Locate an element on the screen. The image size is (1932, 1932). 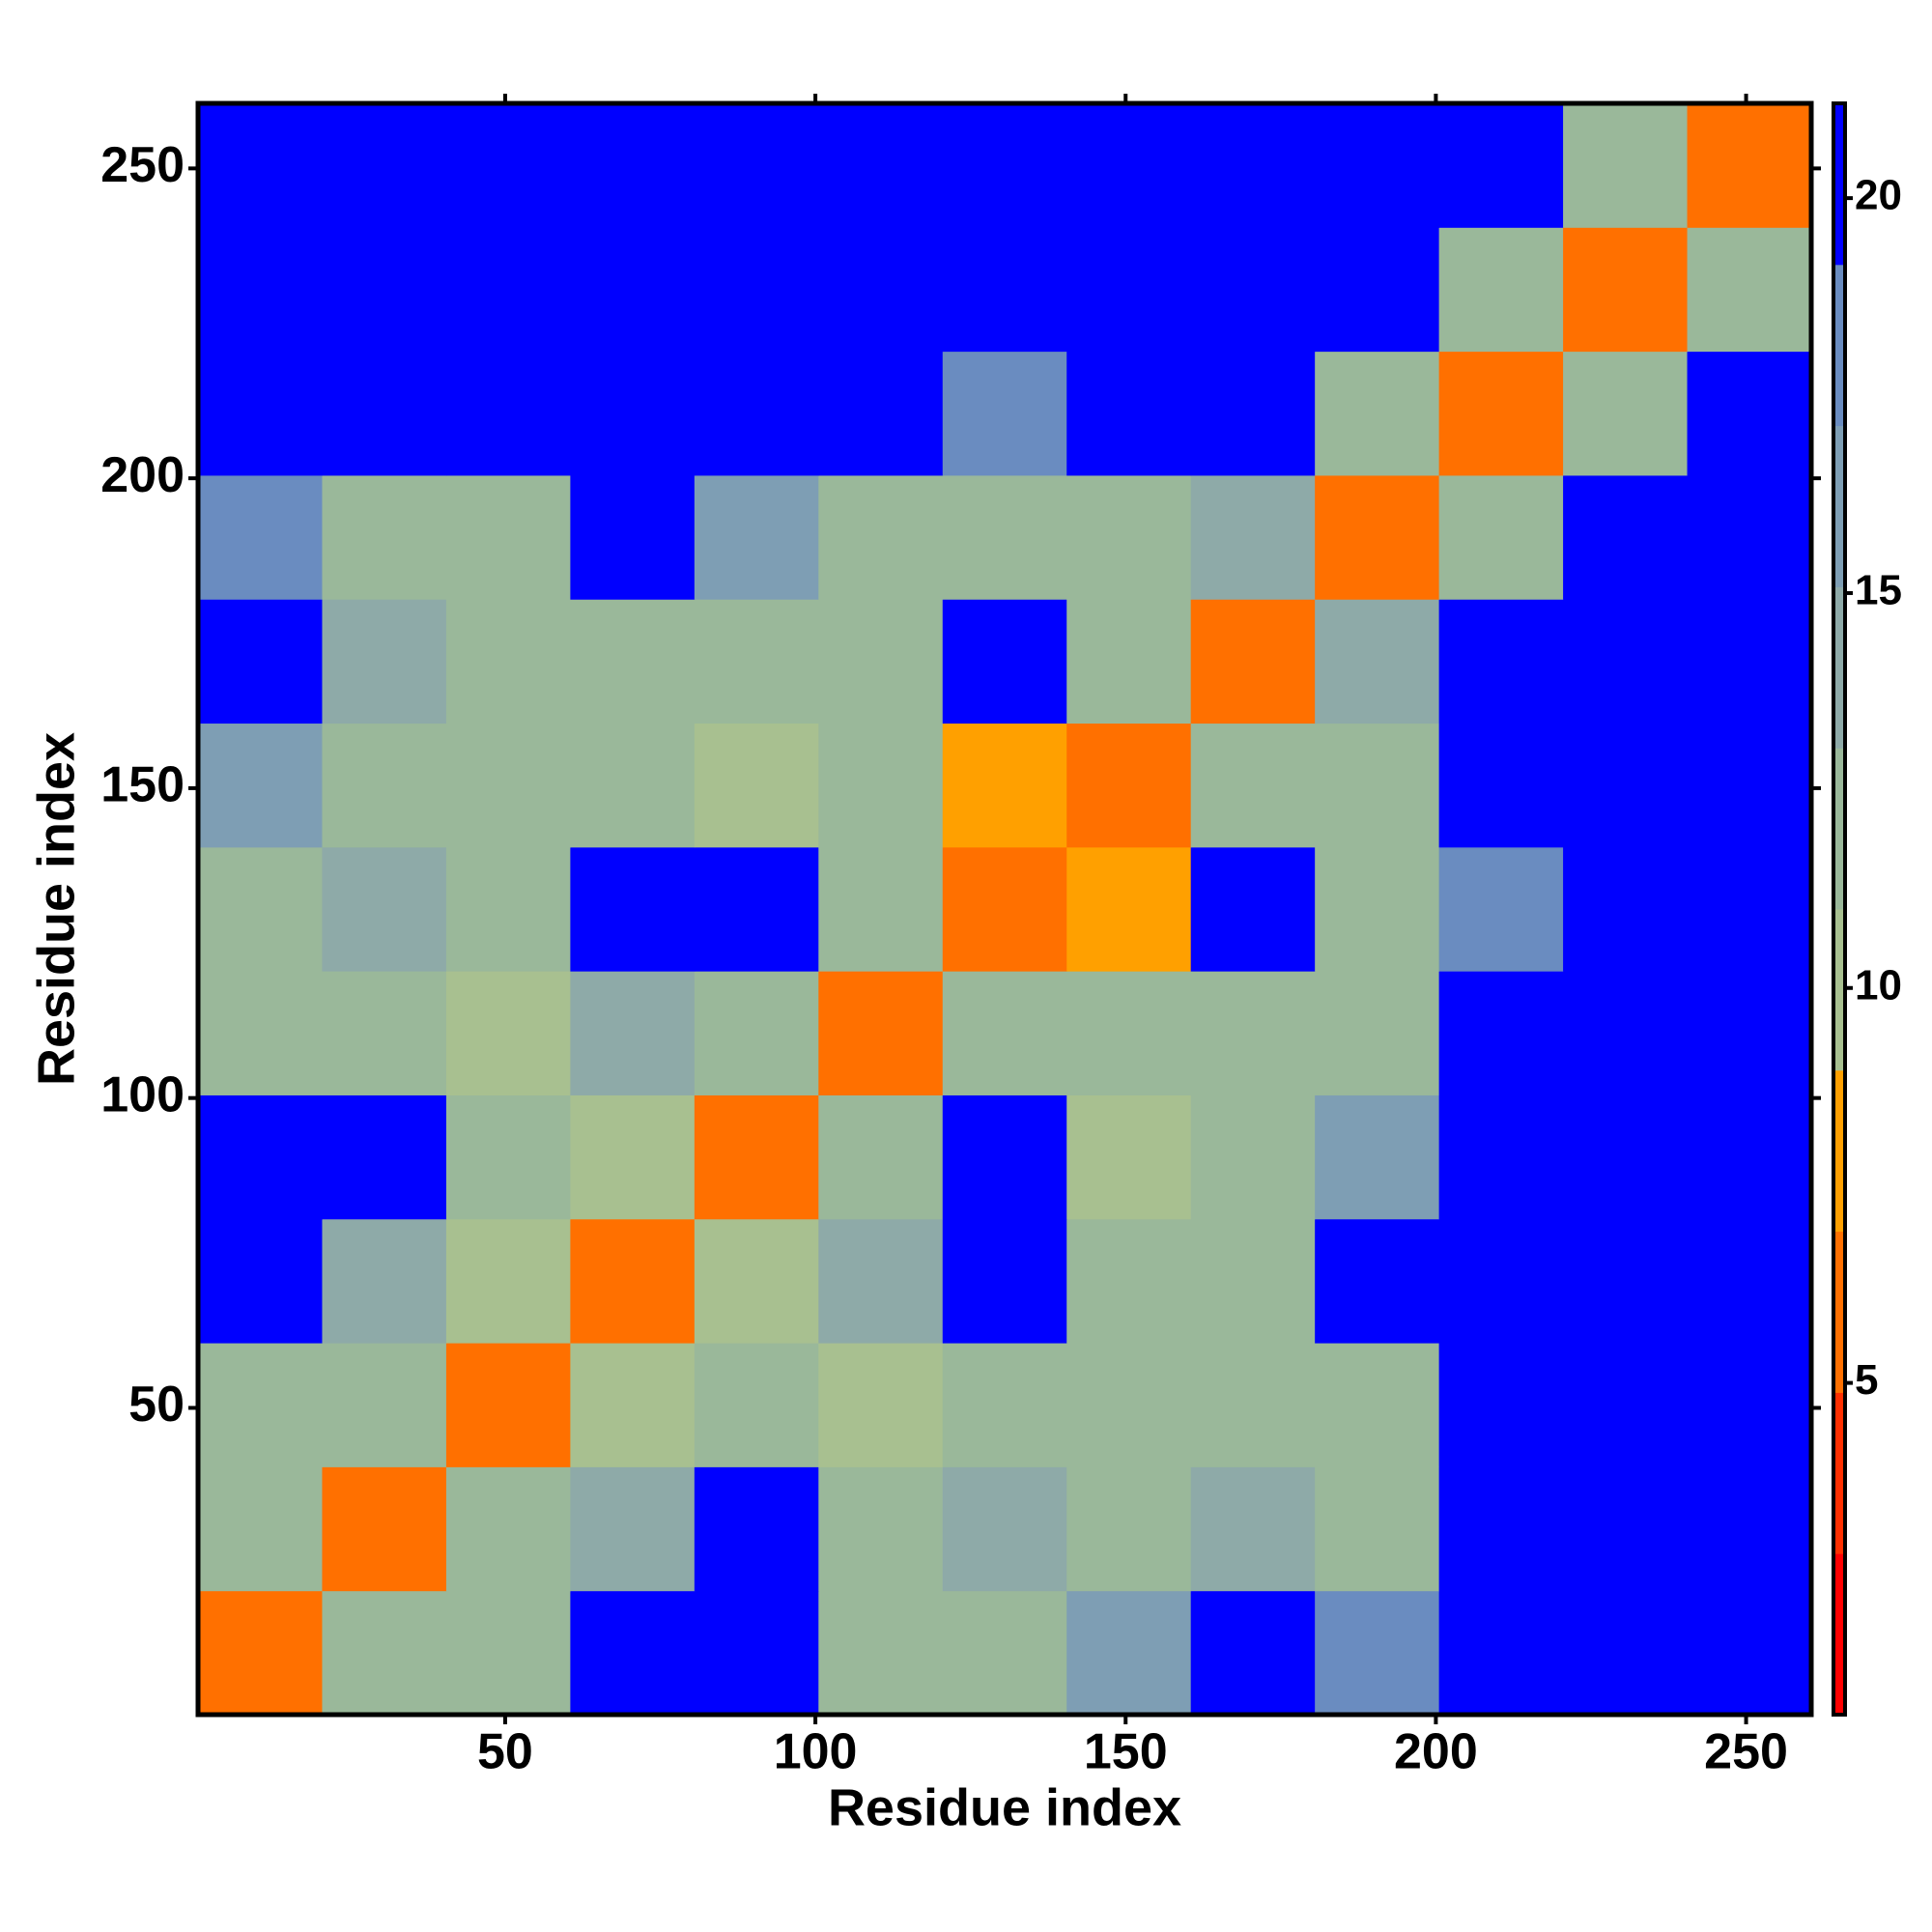
x-tick-label: 150 is located at coordinates (1126, 1752).